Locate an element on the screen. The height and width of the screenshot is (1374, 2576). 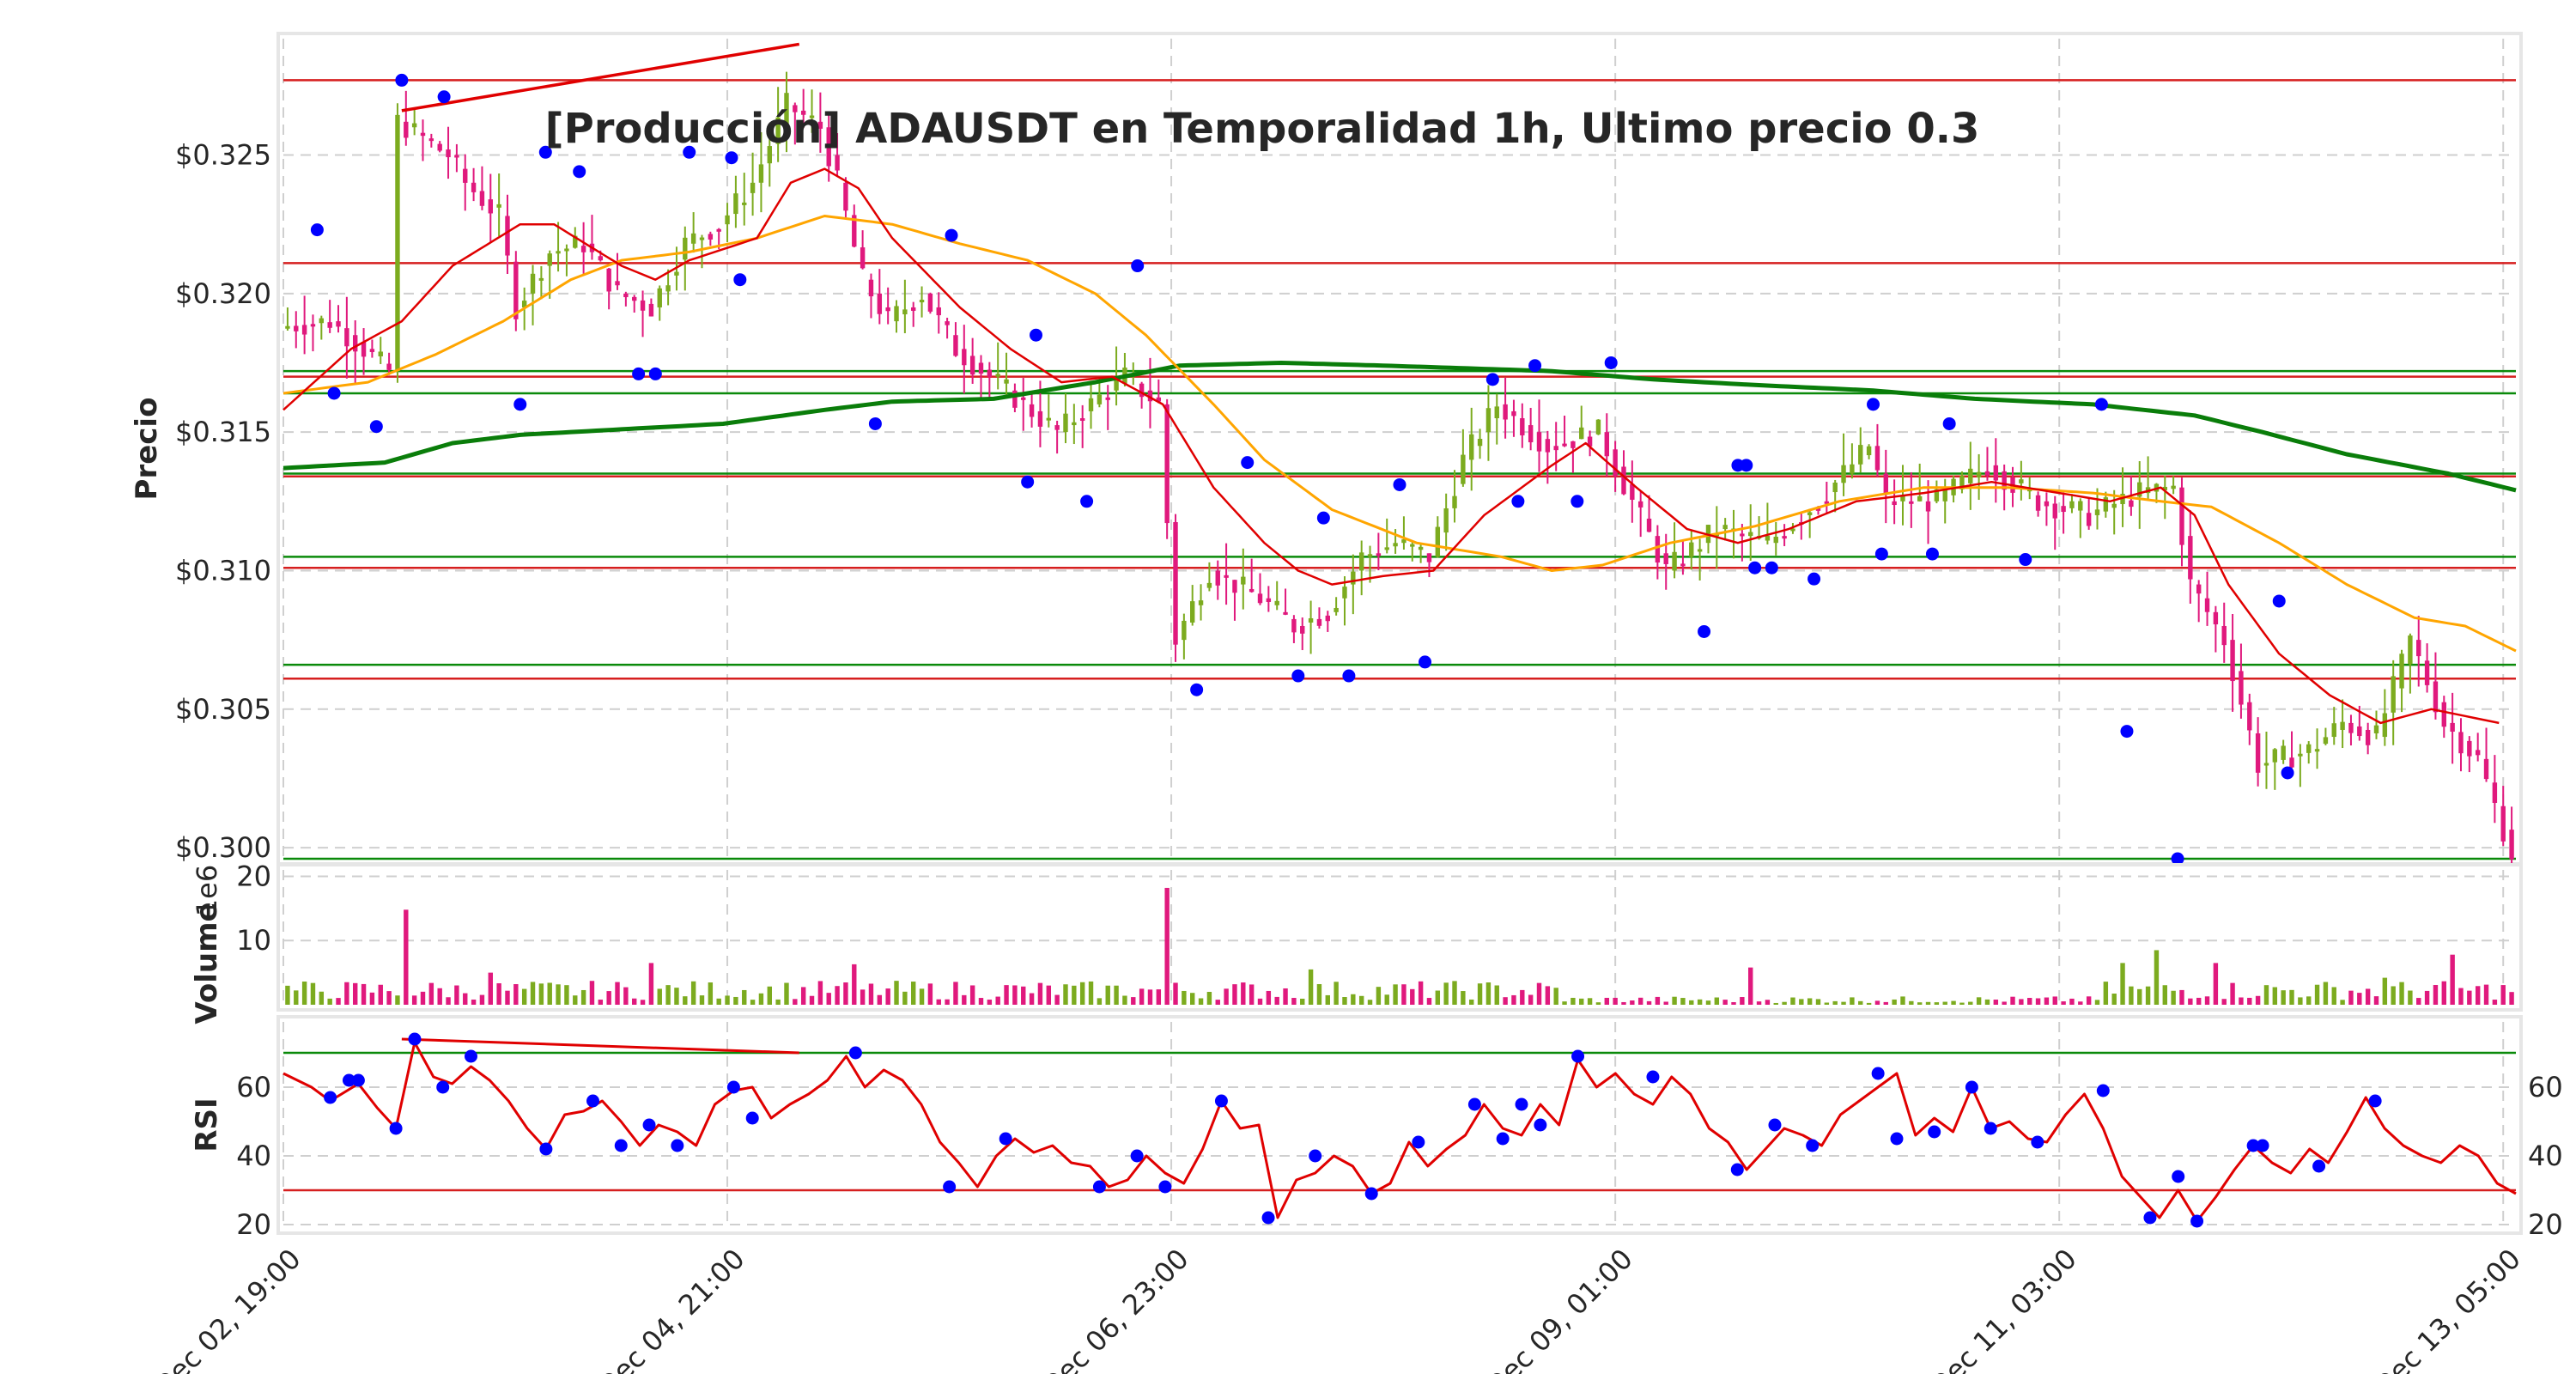
rsi-tick-label-right: 20 is located at coordinates (2545, 1224).